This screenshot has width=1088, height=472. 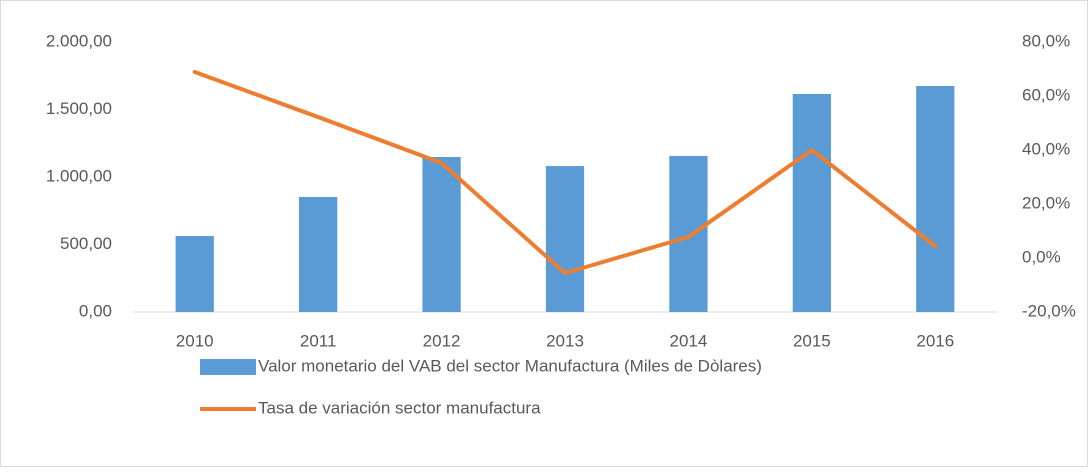 What do you see at coordinates (442, 340) in the screenshot?
I see `x-tick-label: 2012` at bounding box center [442, 340].